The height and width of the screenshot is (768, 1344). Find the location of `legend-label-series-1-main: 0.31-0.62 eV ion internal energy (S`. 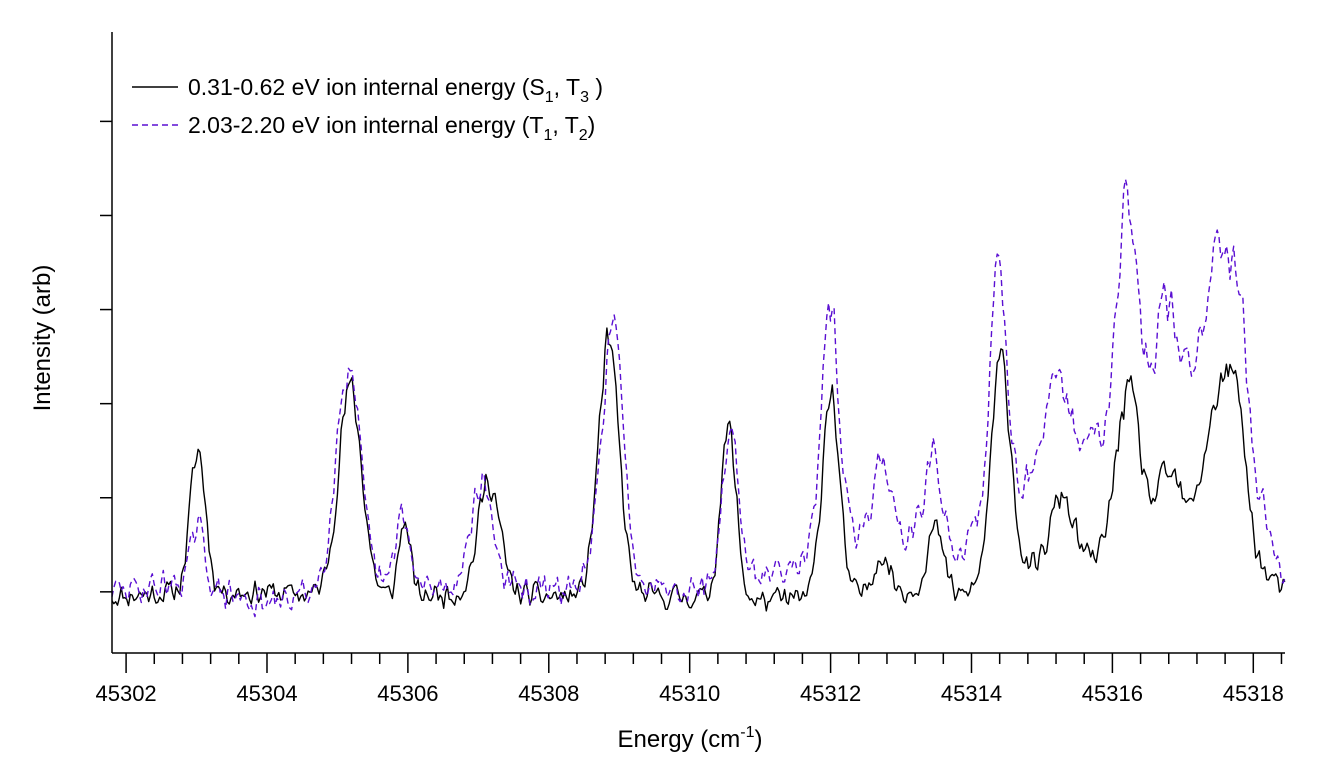

legend-label-series-1-main: 0.31-0.62 eV ion internal energy (S is located at coordinates (366, 87).